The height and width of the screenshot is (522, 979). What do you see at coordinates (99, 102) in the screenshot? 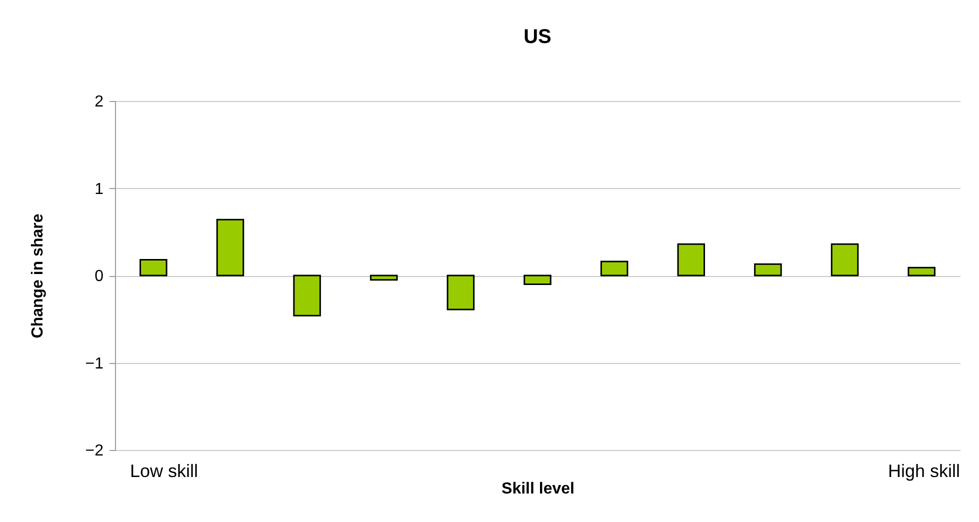
I see `y-tick-label: 2` at bounding box center [99, 102].